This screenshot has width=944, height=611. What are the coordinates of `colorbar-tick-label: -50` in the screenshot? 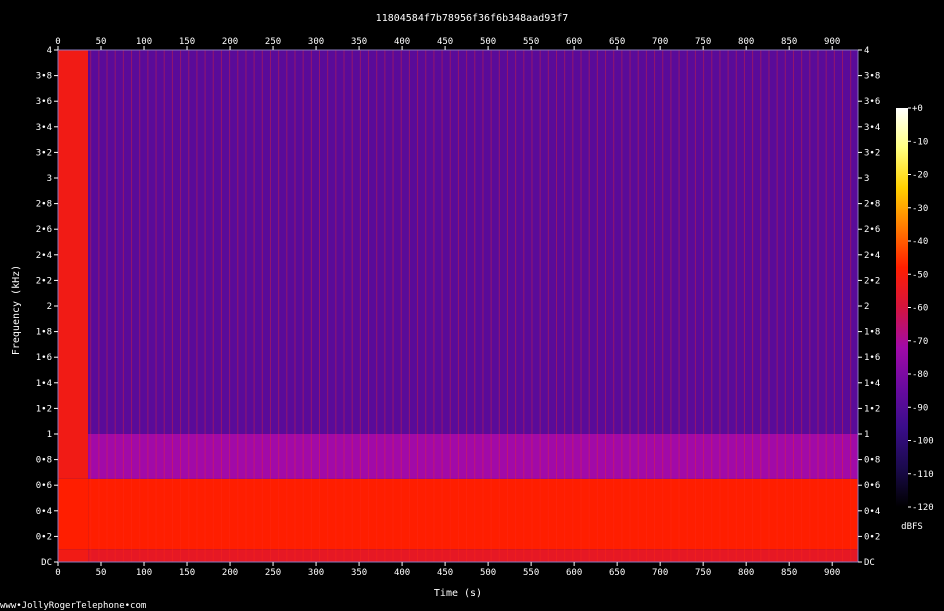 It's located at (920, 275).